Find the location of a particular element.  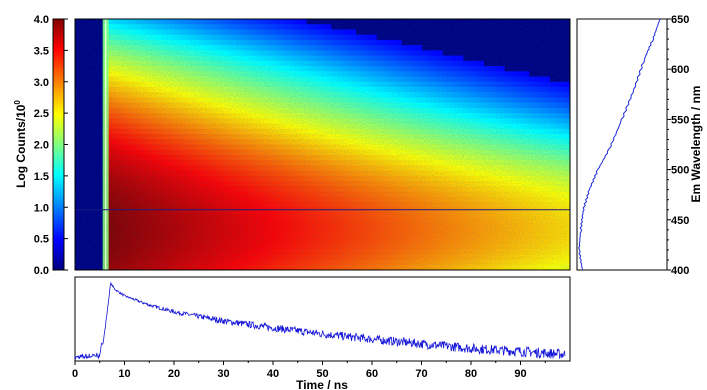

colorbar-tick-label: 0.0 is located at coordinates (41, 271).